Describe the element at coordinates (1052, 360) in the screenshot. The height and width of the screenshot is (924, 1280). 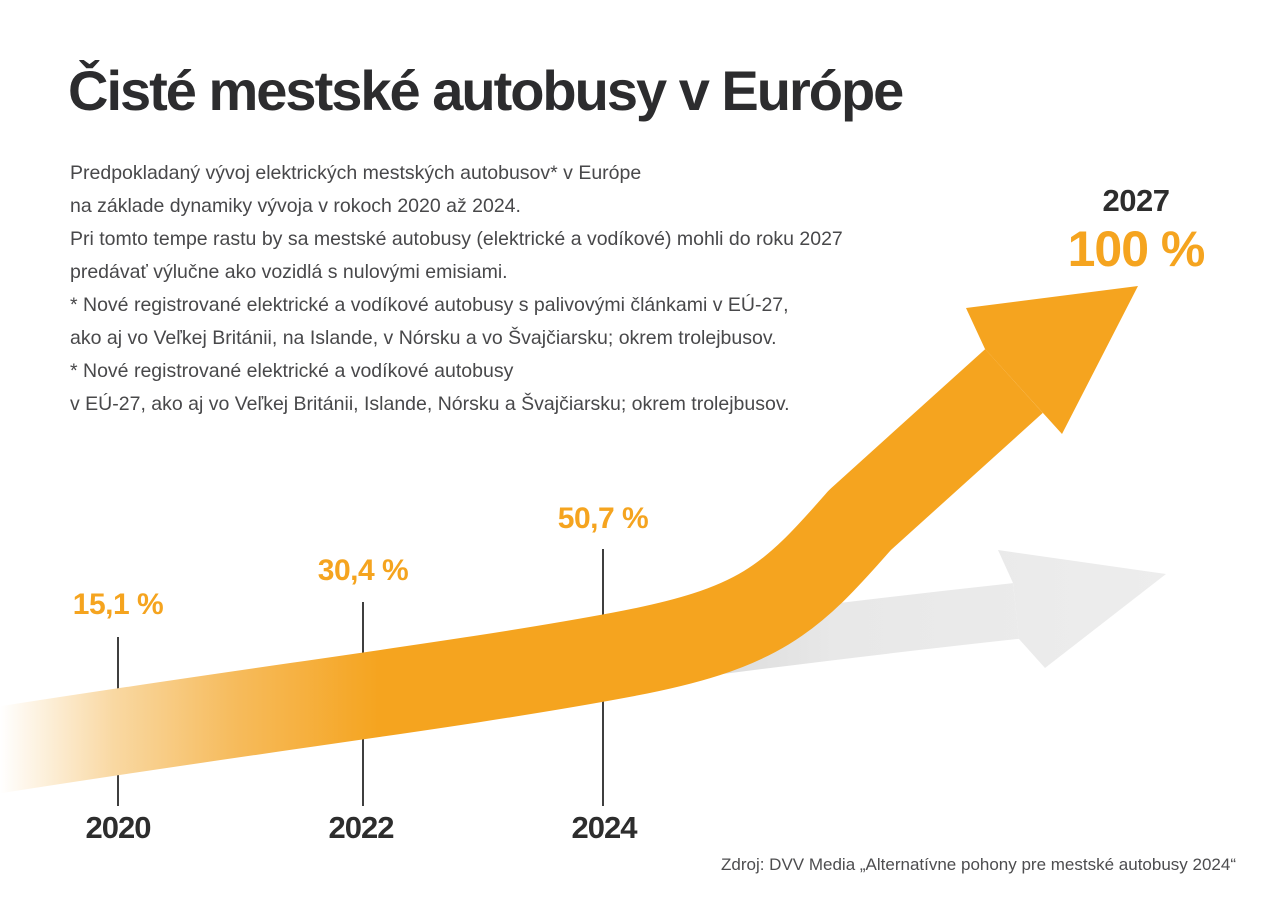
I see `projection-arrow-head` at that location.